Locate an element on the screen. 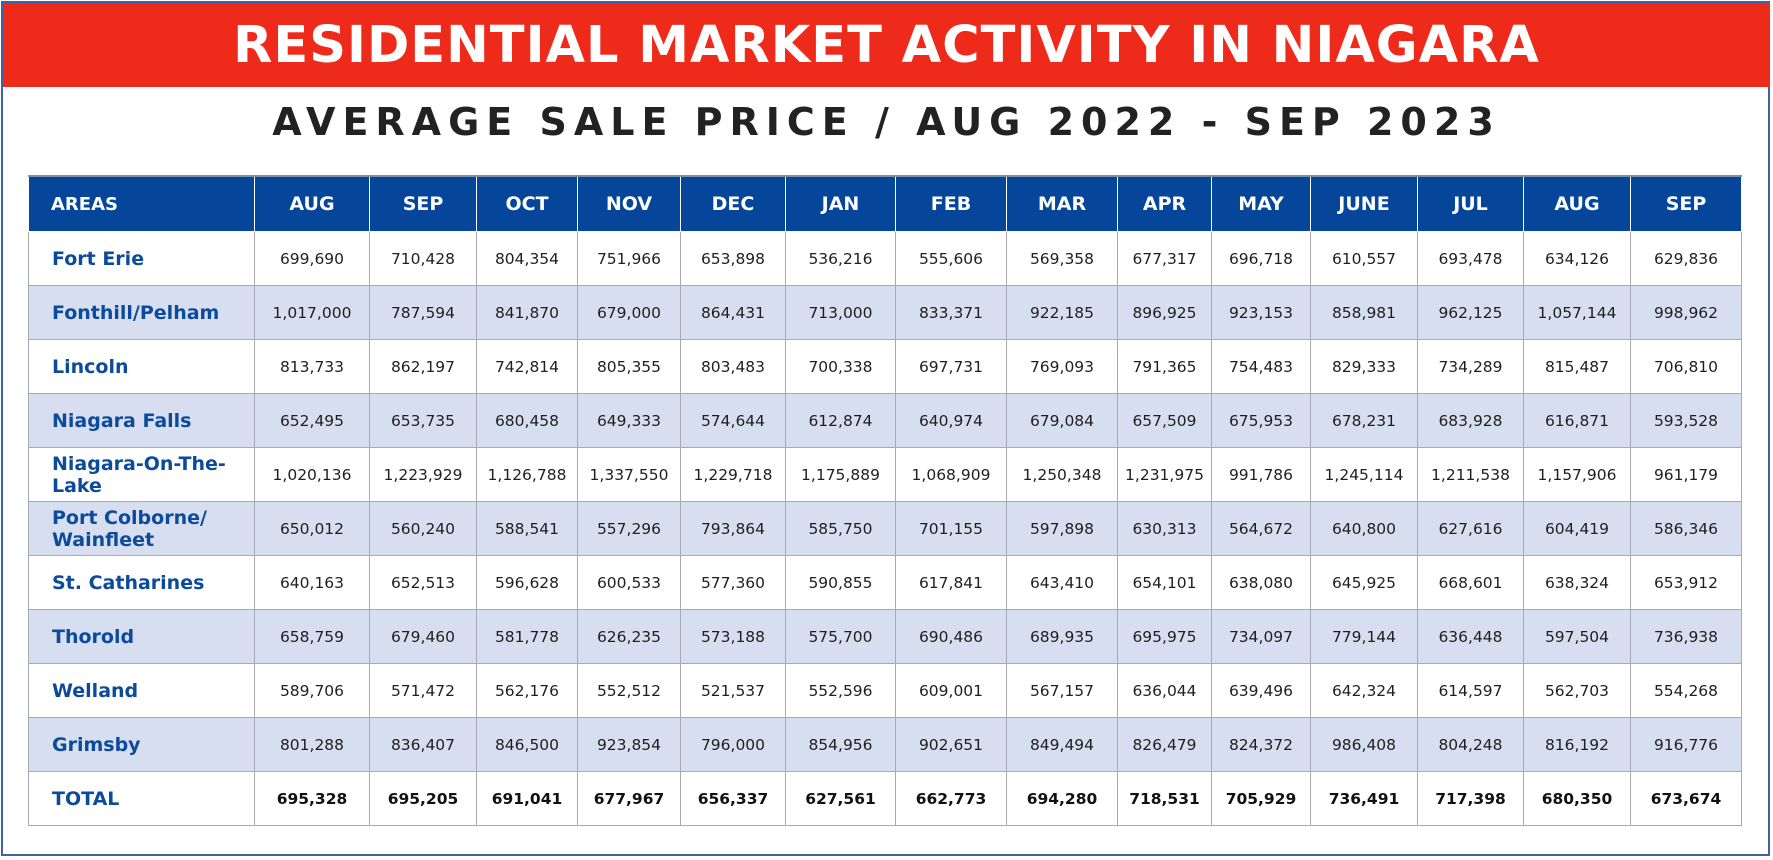 This screenshot has width=1773, height=860. price-cell: 649,333 is located at coordinates (629, 420).